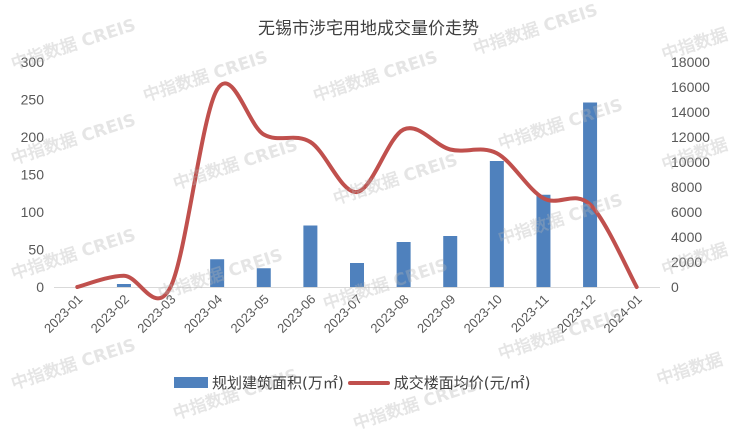  I want to click on y-right-tick-label: 4000, so click(686, 237).